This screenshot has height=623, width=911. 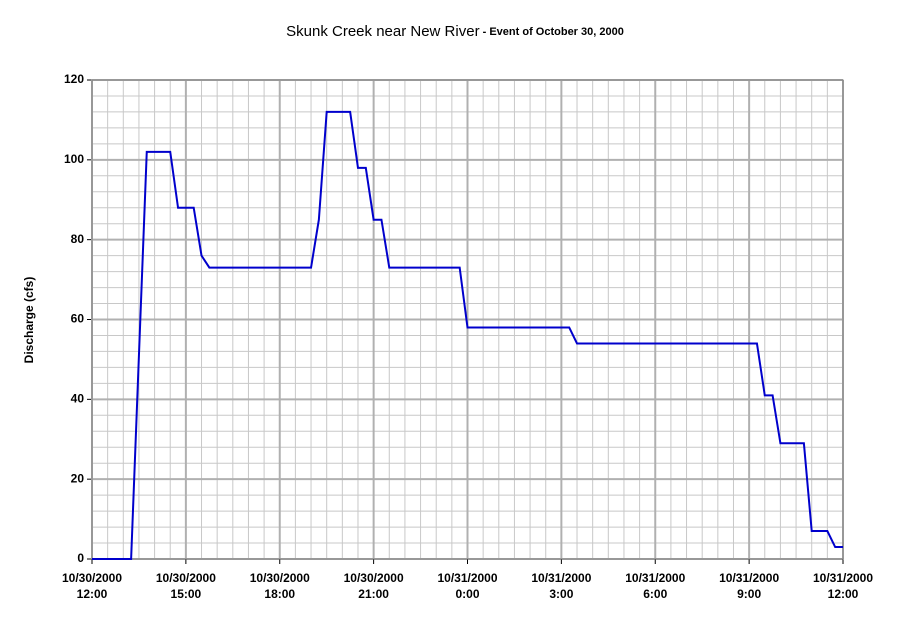 I want to click on x-tick-label: 10/31/2000 12:00, so click(x=843, y=586).